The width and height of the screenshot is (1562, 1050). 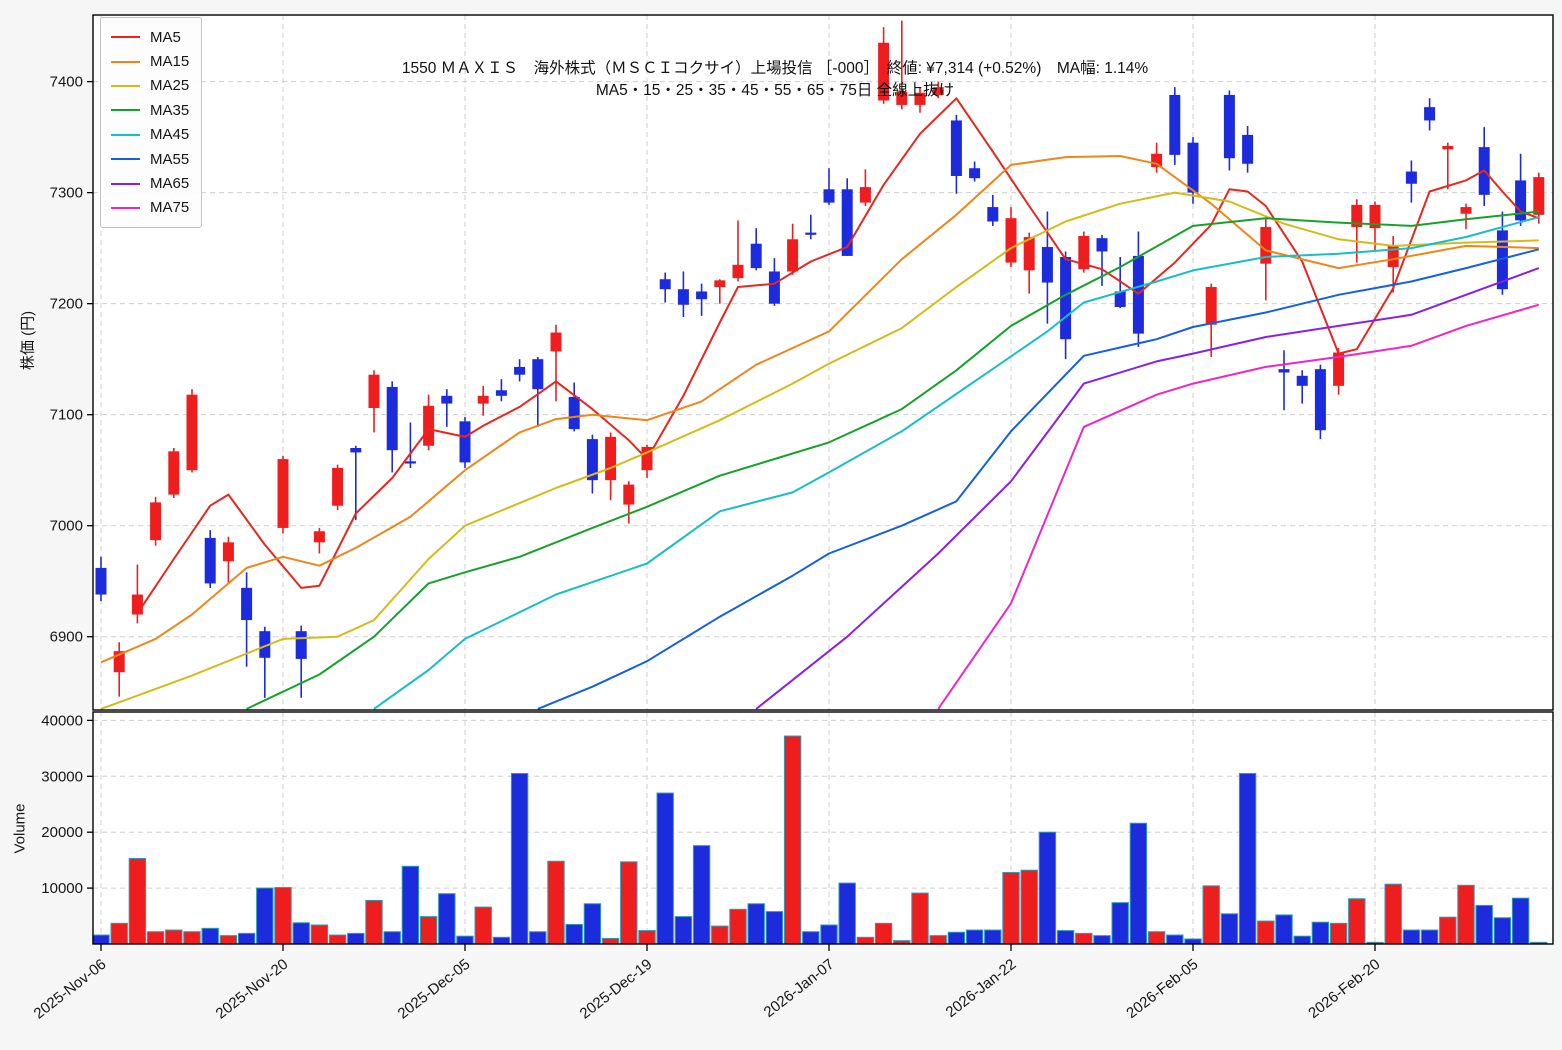 What do you see at coordinates (66, 637) in the screenshot?
I see `price-tick-label: 6900` at bounding box center [66, 637].